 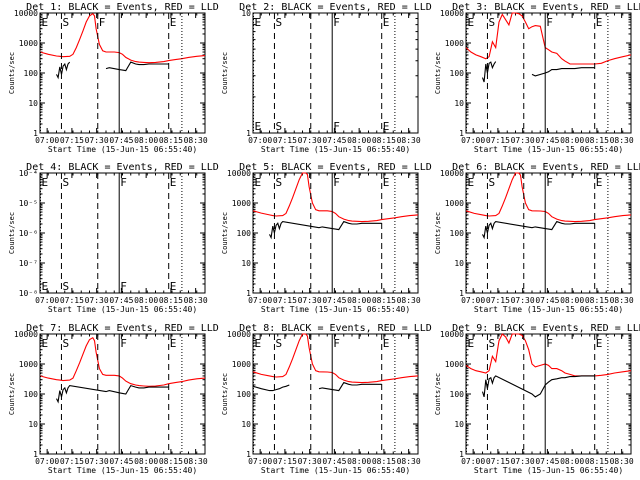 I want to click on subplot-title: Det 4: BLACK = Events, RED = LLD, so click(x=122, y=167).